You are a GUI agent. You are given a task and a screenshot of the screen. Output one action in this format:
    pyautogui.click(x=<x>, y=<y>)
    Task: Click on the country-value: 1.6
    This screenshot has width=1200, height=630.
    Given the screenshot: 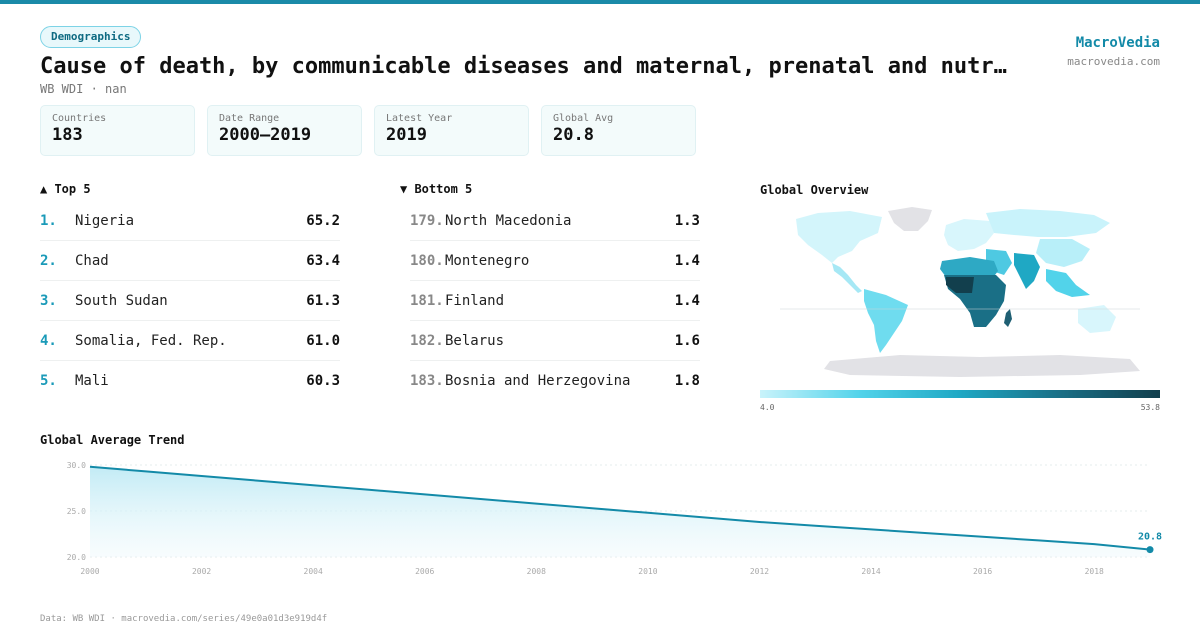 What is the action you would take?
    pyautogui.click(x=687, y=340)
    